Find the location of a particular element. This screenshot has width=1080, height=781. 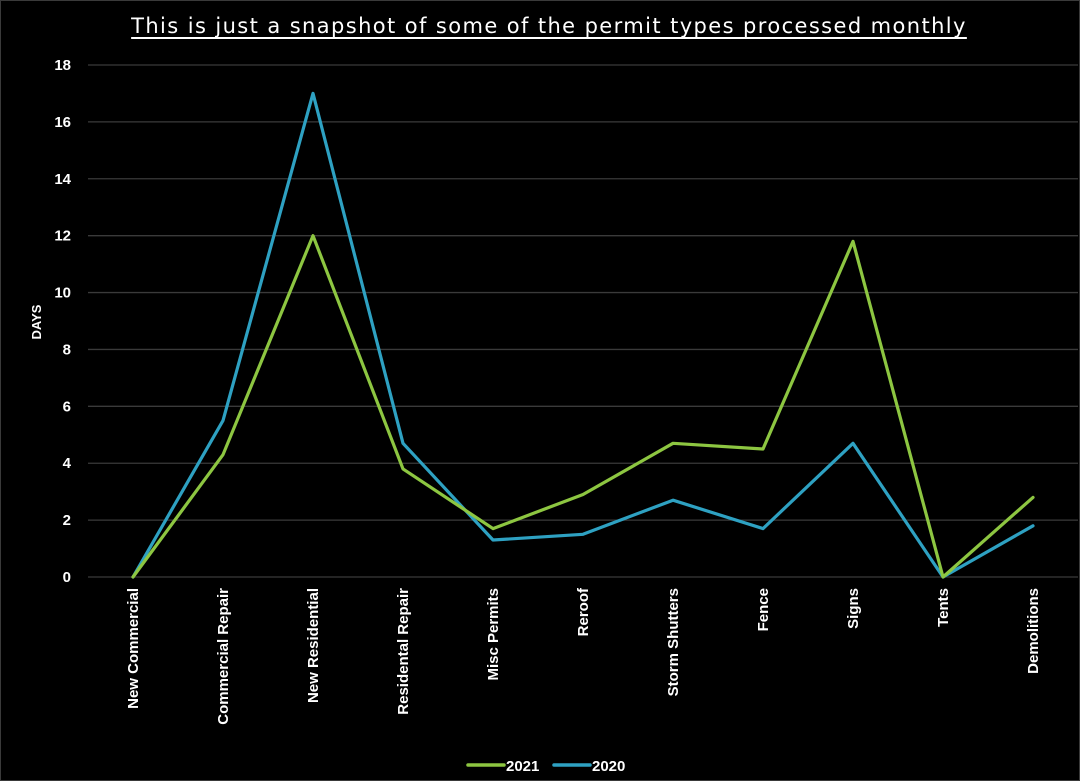

y-tick-label: 6 is located at coordinates (67, 406).